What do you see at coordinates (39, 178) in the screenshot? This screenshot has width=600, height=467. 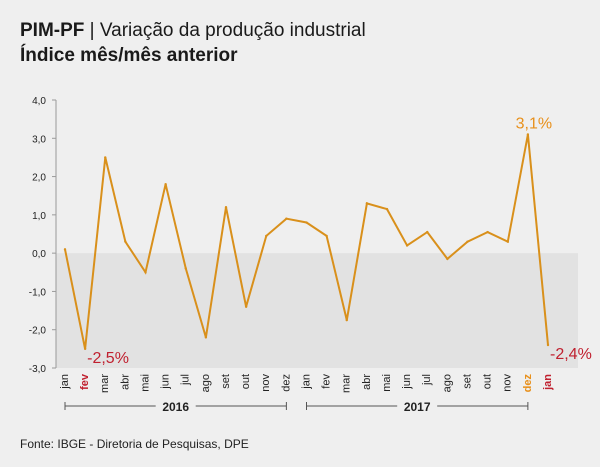 I see `y-tick-label: 2,0` at bounding box center [39, 178].